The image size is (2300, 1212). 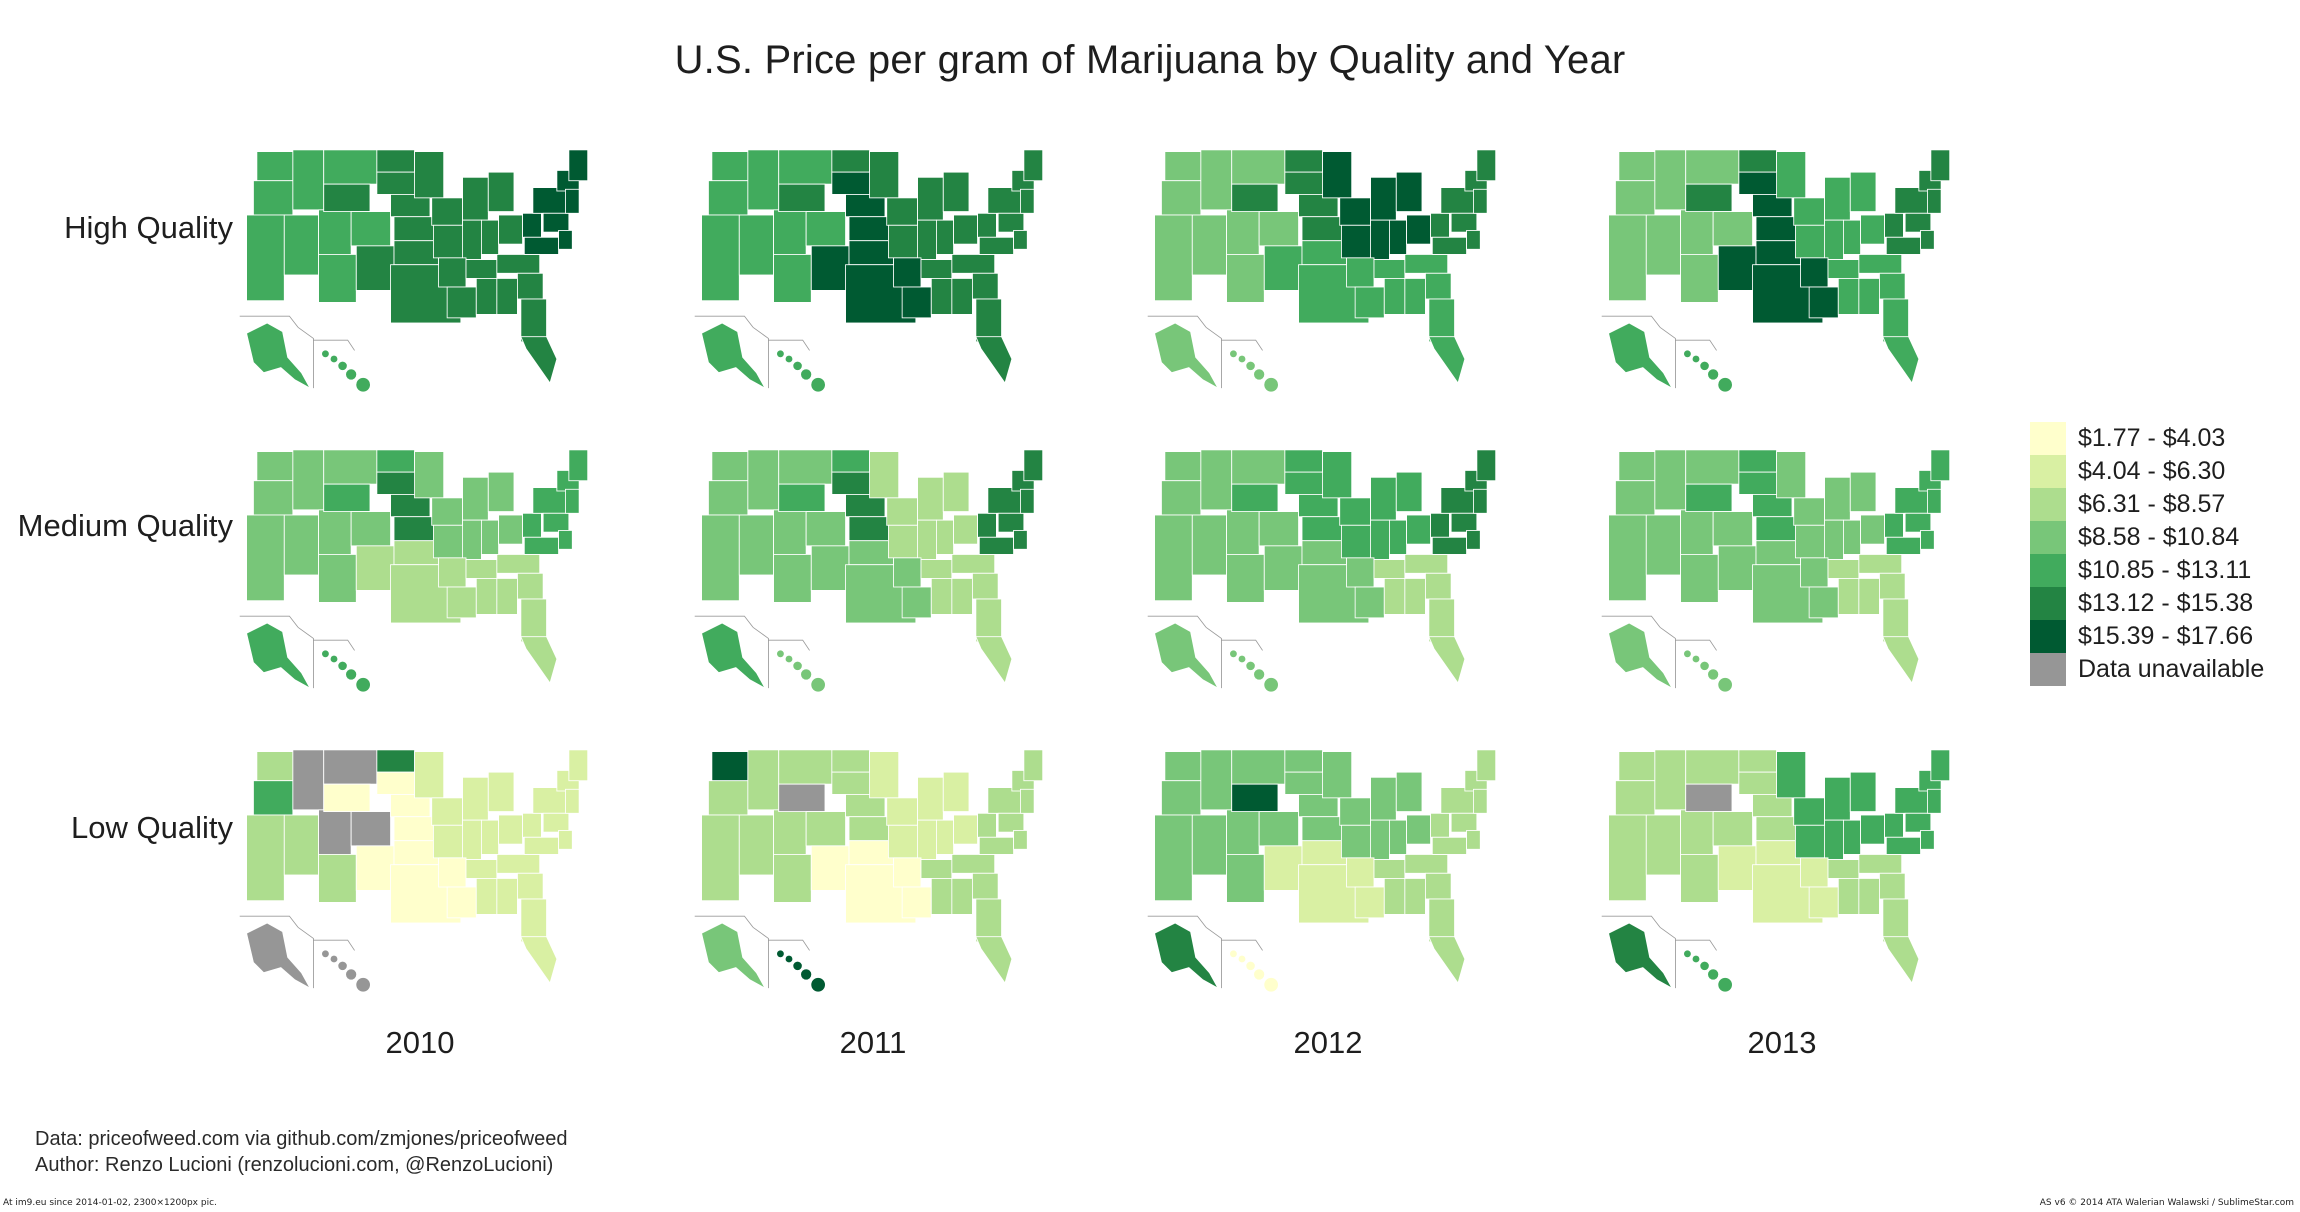 I want to click on legend-item: $8.58 - $10.84, so click(x=2147, y=537).